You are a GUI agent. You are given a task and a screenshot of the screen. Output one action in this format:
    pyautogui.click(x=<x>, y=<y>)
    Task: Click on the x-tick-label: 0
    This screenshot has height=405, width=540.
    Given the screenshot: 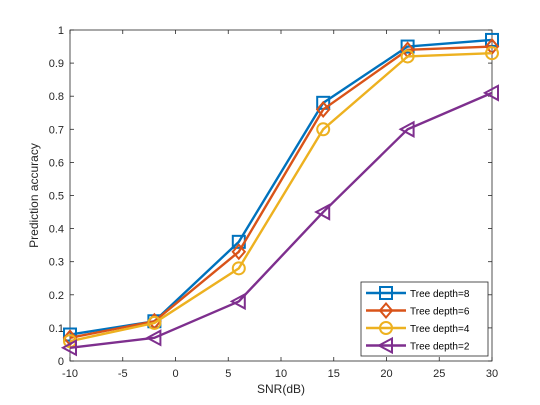 What is the action you would take?
    pyautogui.click(x=175, y=374)
    